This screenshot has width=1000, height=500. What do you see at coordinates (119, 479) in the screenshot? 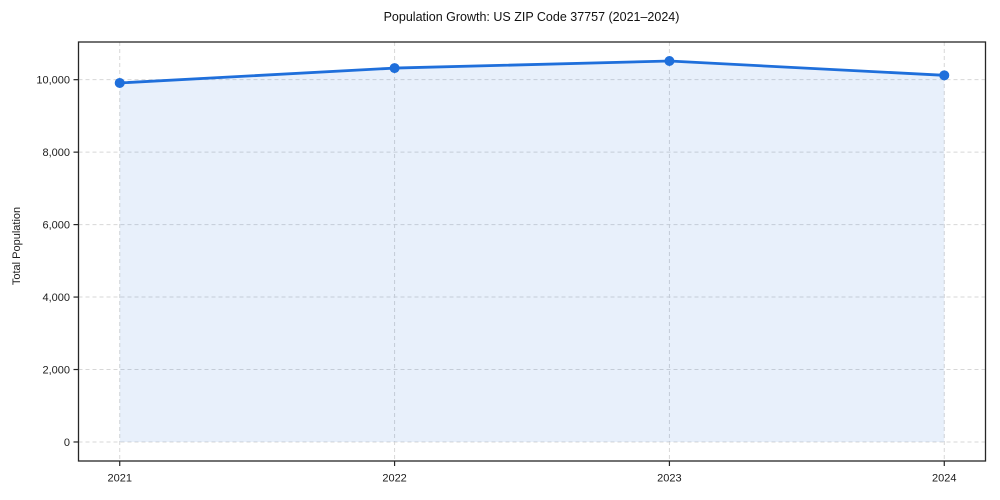
I see `x-tick-label: 2021` at bounding box center [119, 479].